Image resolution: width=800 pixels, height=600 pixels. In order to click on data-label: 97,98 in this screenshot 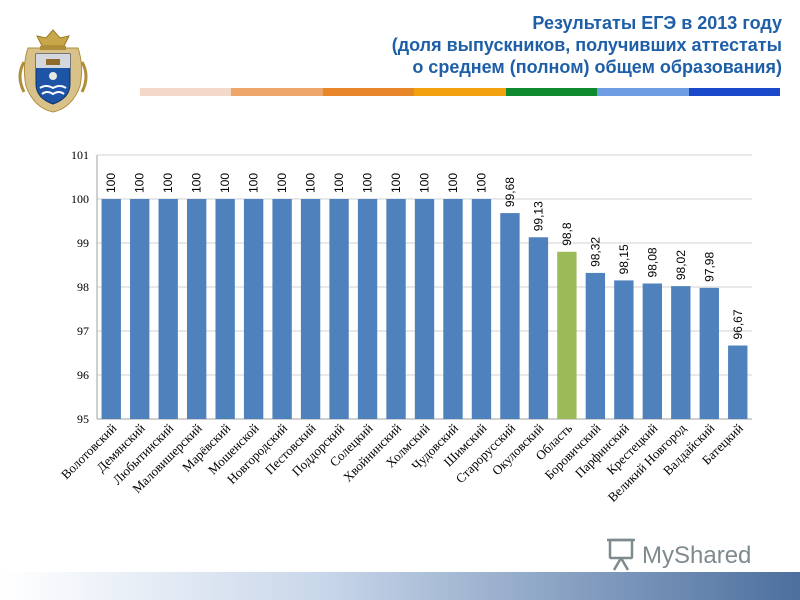, I will do `click(709, 267)`.